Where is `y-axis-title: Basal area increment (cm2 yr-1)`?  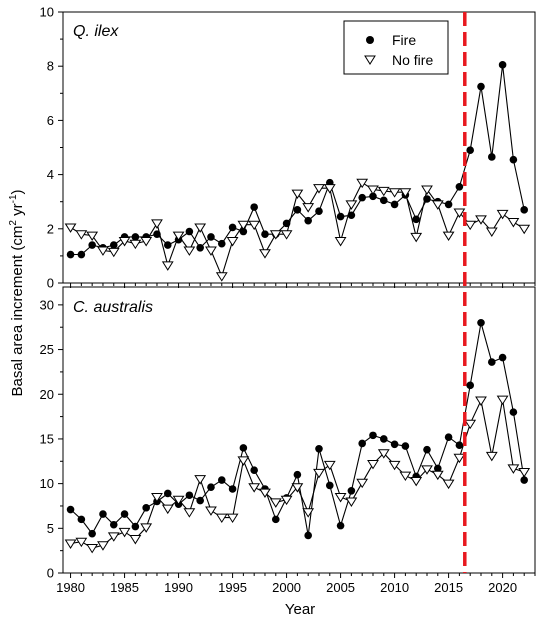 y-axis-title: Basal area increment (cm2 yr-1) is located at coordinates (17, 292).